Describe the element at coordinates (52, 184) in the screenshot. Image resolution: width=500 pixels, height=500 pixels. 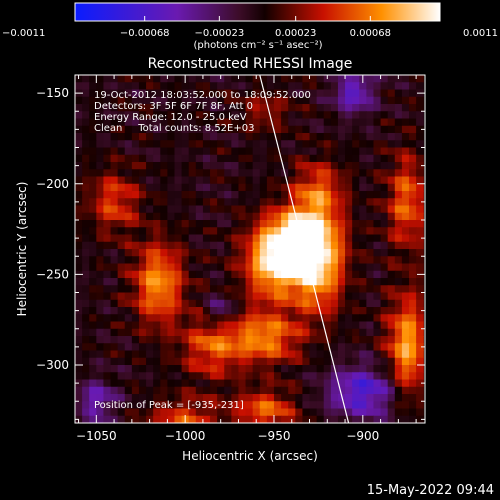
I see `y-tick-label: −200` at that location.